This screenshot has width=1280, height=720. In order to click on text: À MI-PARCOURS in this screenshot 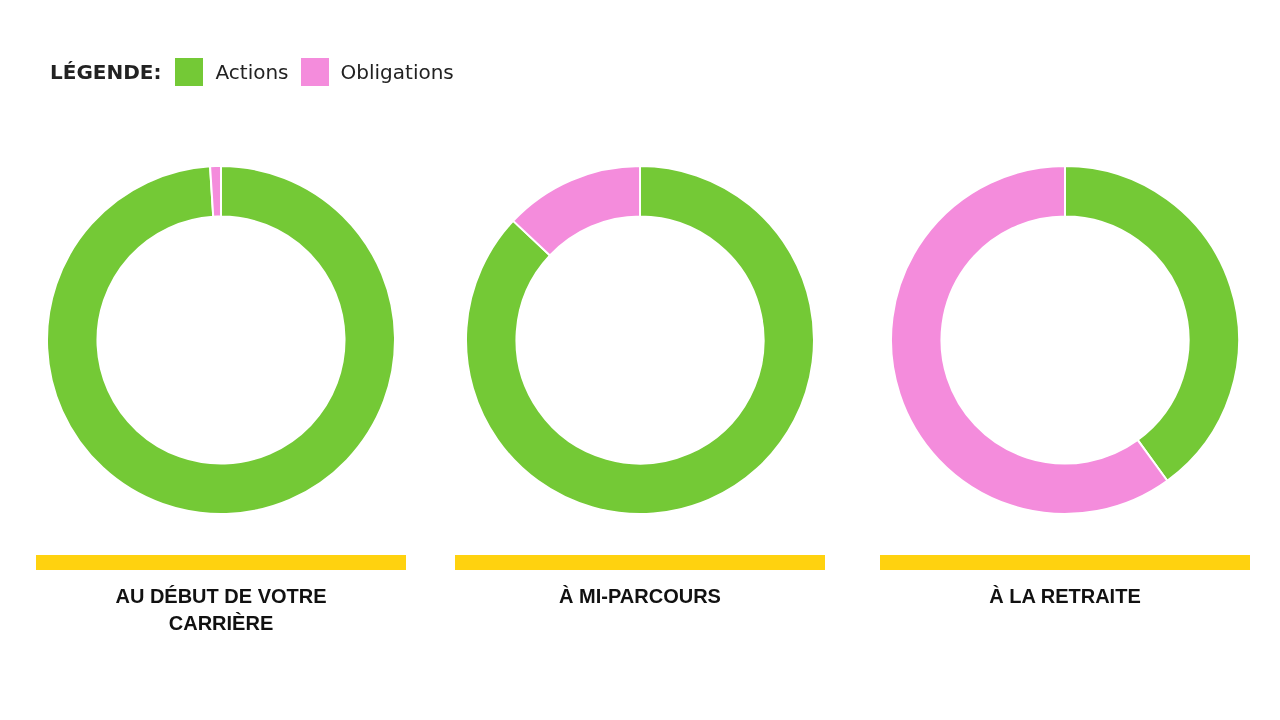, I will do `click(640, 596)`.